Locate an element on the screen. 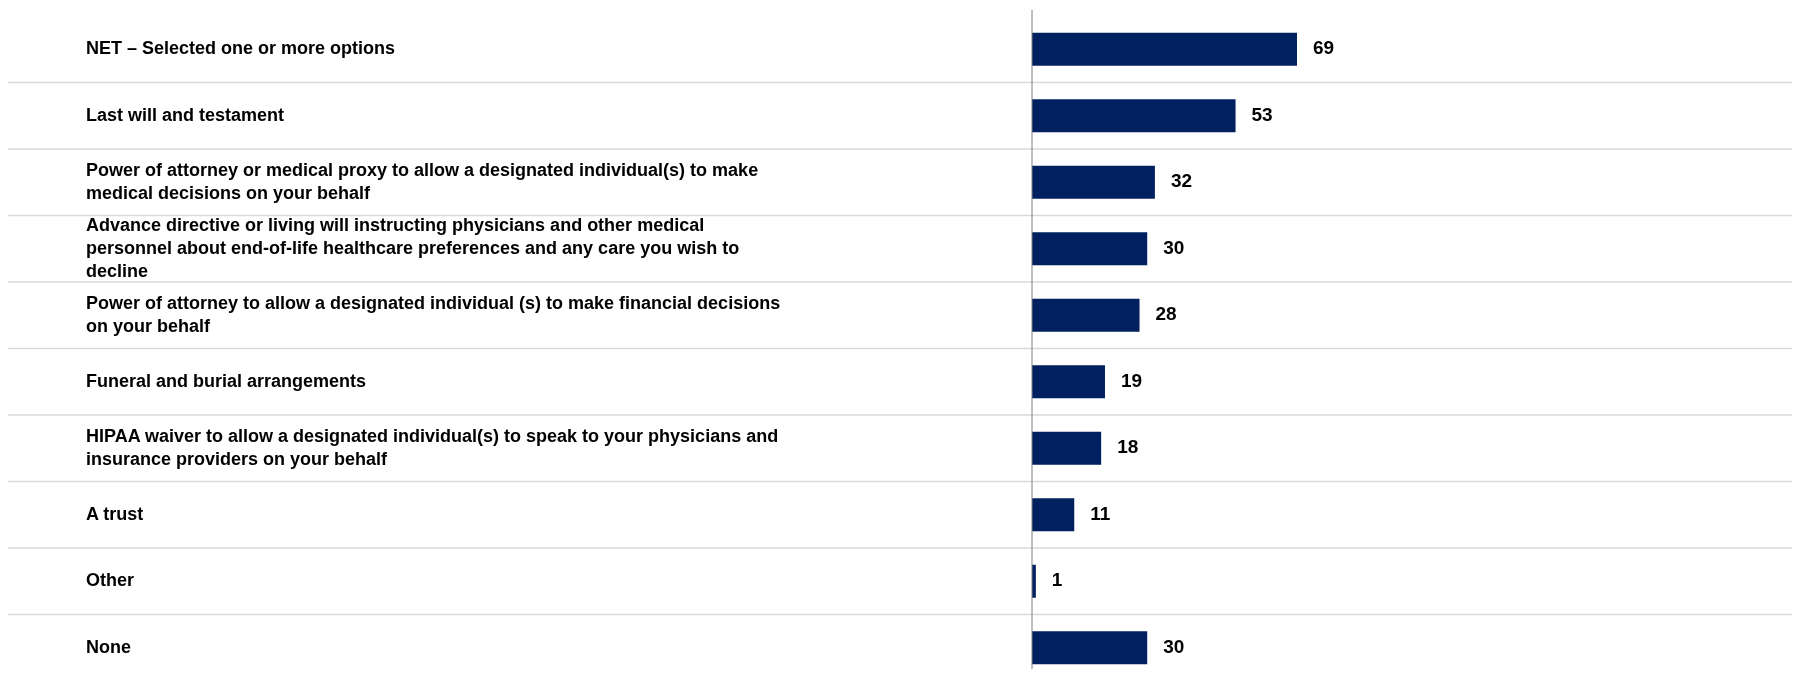  y-tick-label: Power of attorney to allow a designated individual (s) to make financial decisions on your behalf is located at coordinates (433, 314).